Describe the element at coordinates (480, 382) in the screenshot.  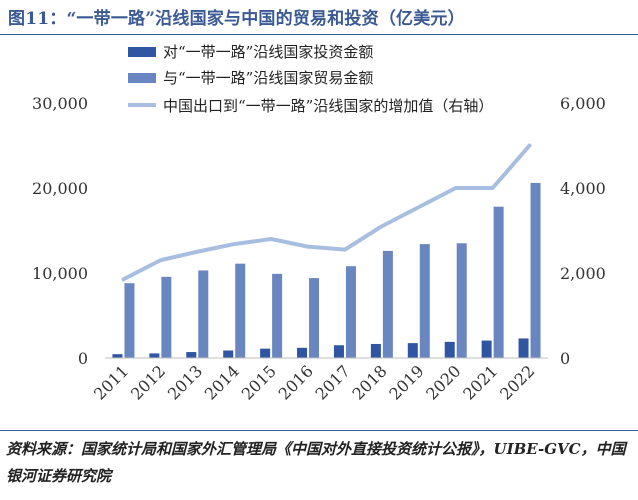
I see `x-tick-label: 2021` at that location.